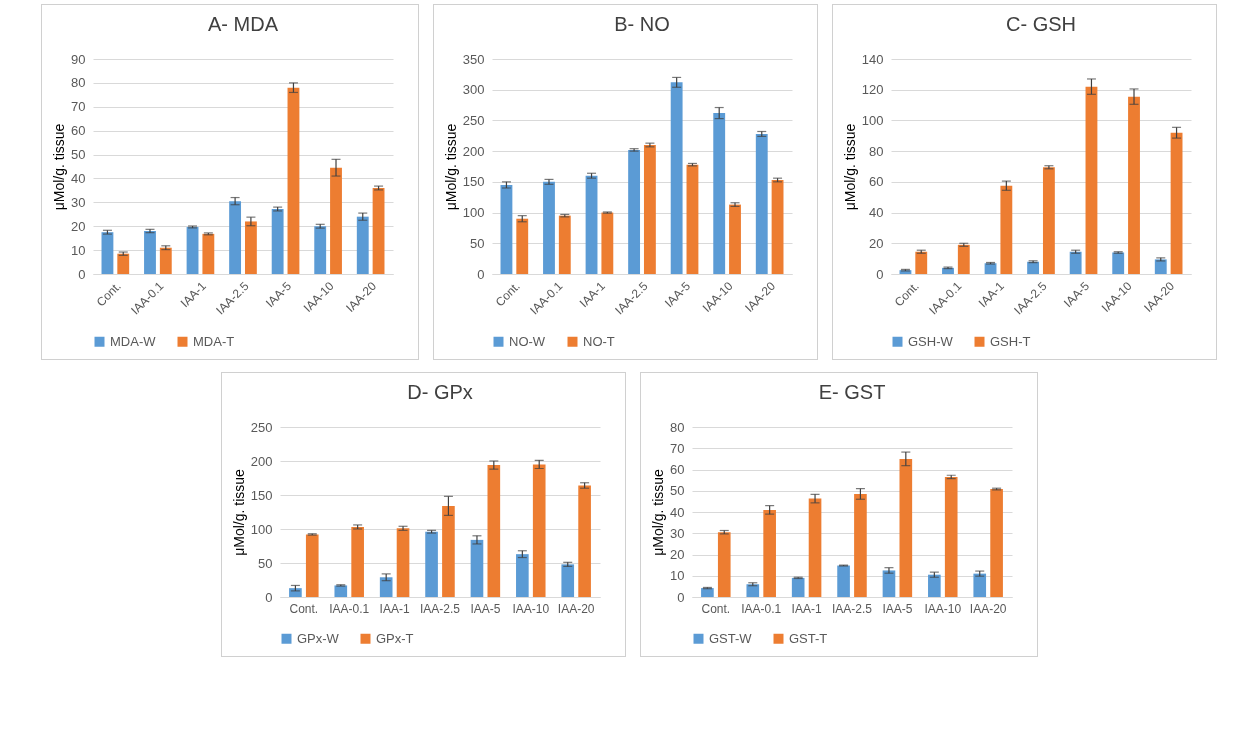 Image resolution: width=1258 pixels, height=753 pixels. Describe the element at coordinates (851, 392) in the screenshot. I see `chart-title: E- GST` at that location.